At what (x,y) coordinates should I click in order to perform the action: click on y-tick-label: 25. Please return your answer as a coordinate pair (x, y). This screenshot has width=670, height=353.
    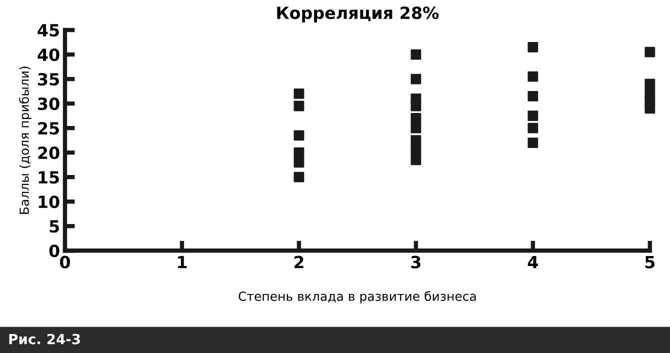
    Looking at the image, I should click on (48, 128).